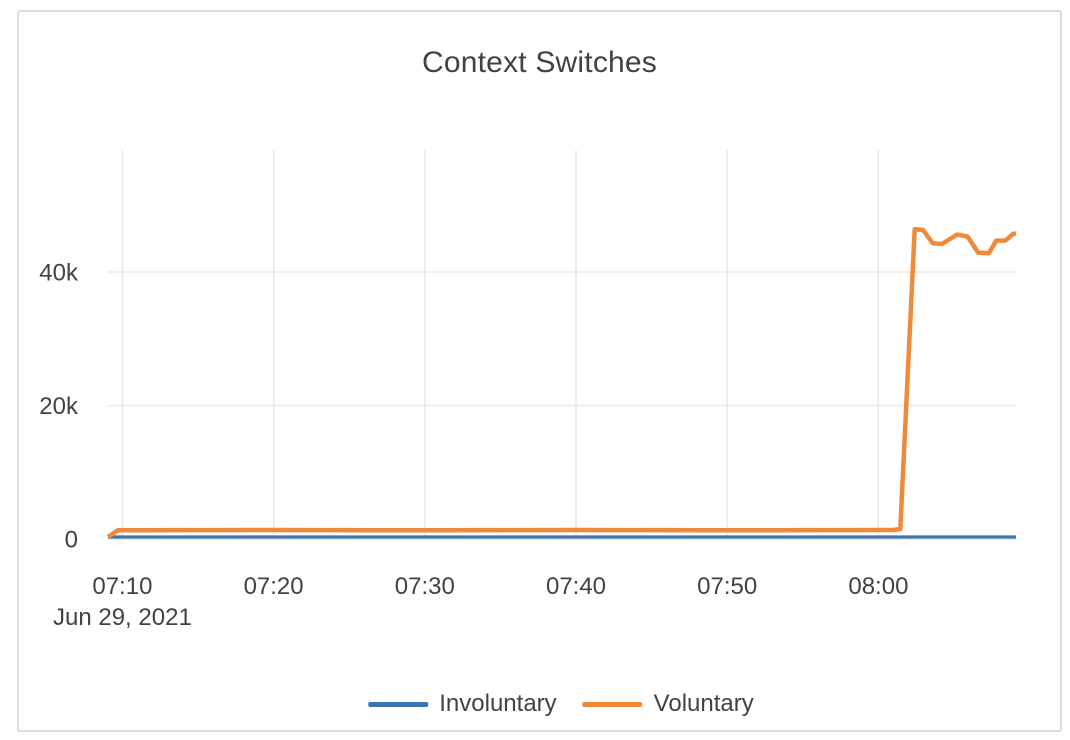 The height and width of the screenshot is (740, 1070). Describe the element at coordinates (425, 586) in the screenshot. I see `x-tick-label: 07:30` at that location.